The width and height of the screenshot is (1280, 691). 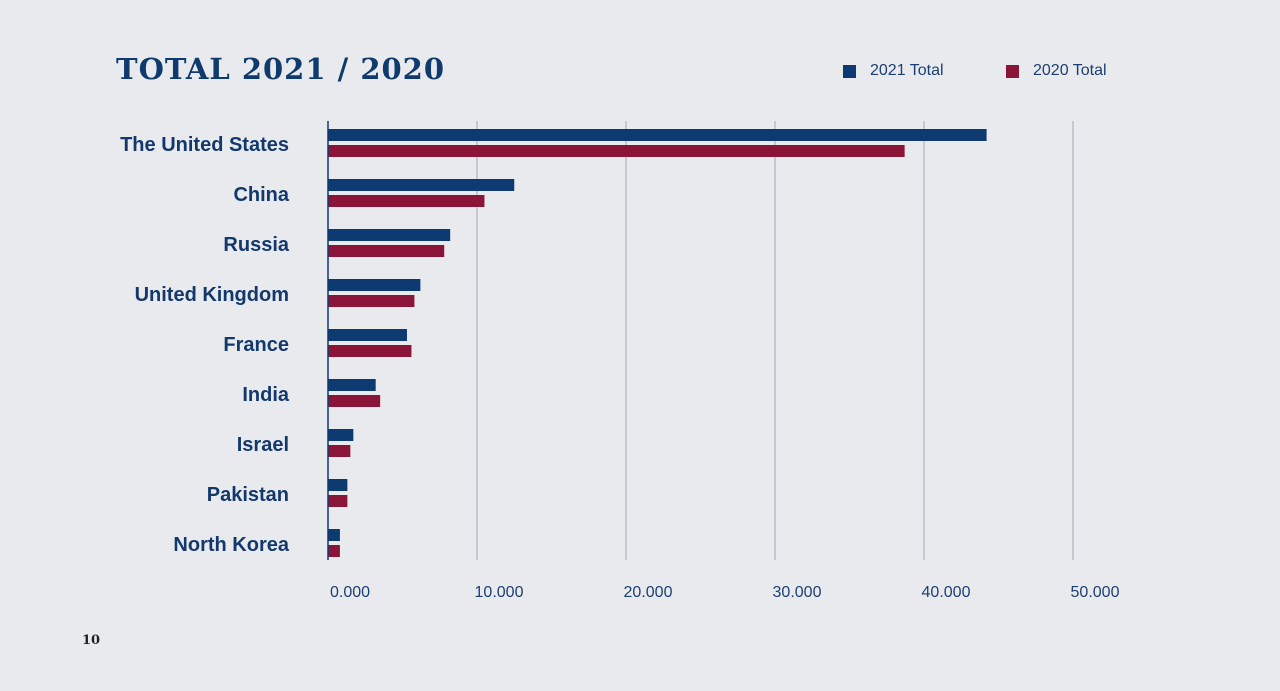 I want to click on chart-title: TOTAL 2021 / 2020, so click(x=281, y=69).